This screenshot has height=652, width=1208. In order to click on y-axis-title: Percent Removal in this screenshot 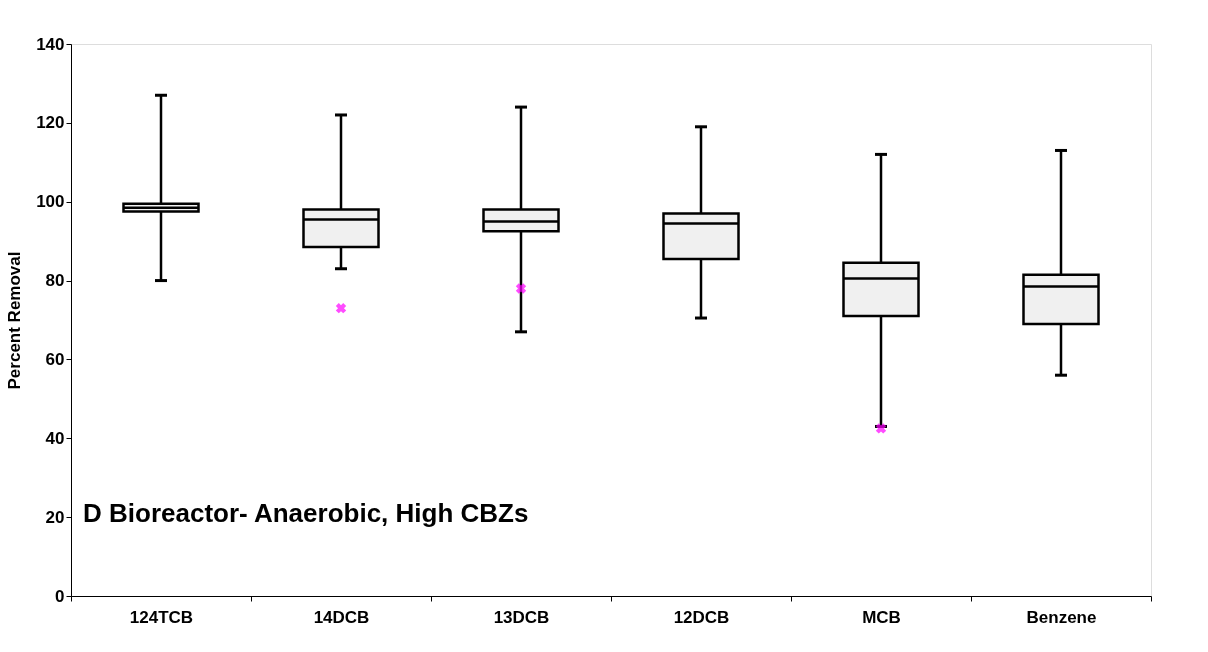, I will do `click(15, 320)`.